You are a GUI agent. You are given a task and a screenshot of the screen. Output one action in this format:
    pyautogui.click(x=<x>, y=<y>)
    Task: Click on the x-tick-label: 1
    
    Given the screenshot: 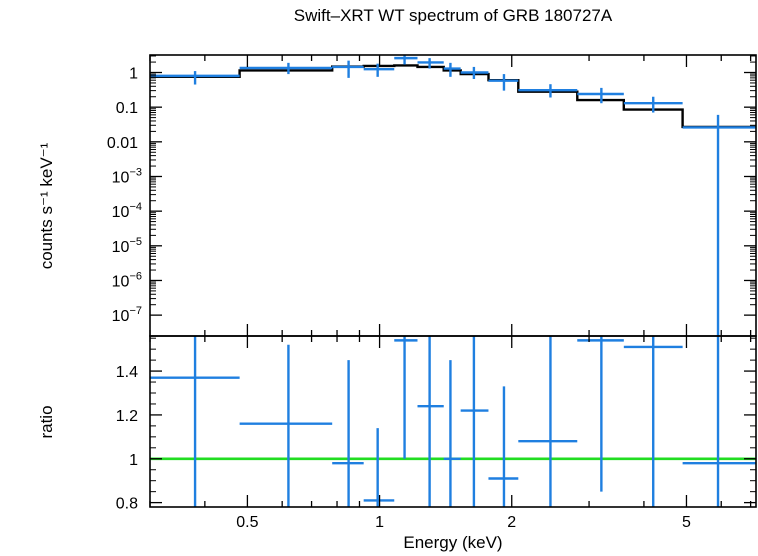 What is the action you would take?
    pyautogui.click(x=379, y=522)
    